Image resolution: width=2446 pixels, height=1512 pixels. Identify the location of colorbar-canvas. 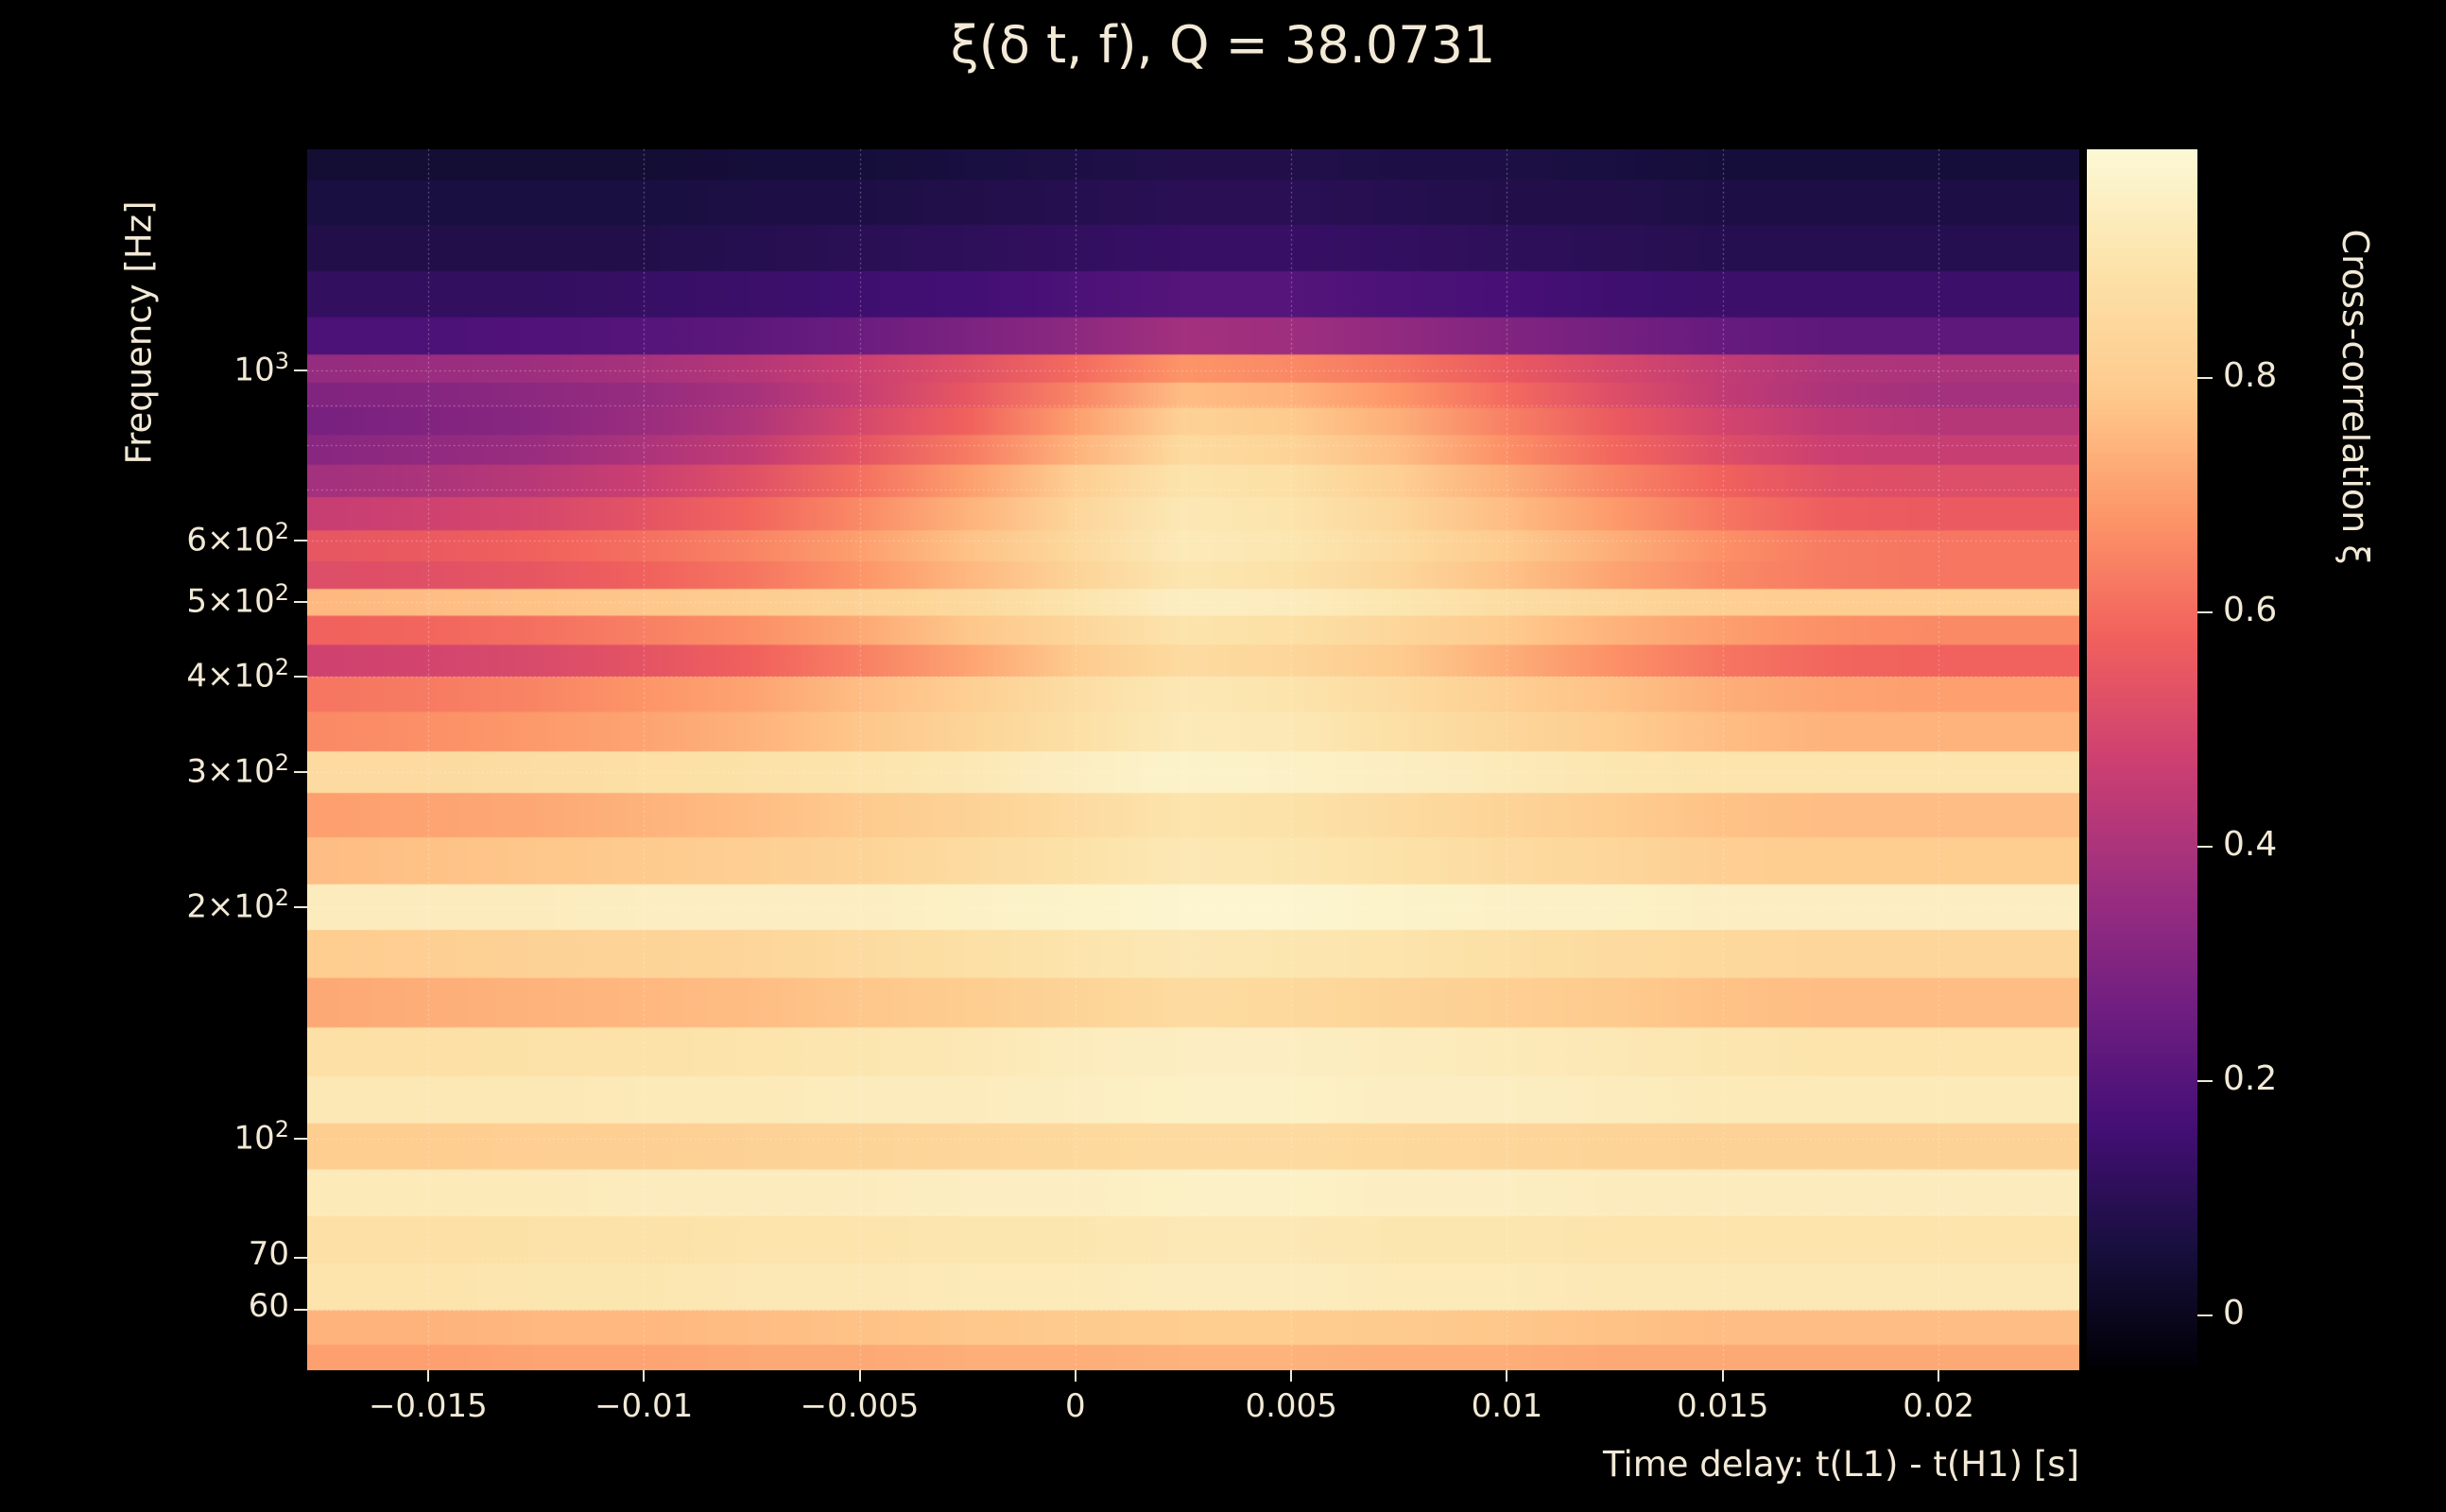
(2142, 759).